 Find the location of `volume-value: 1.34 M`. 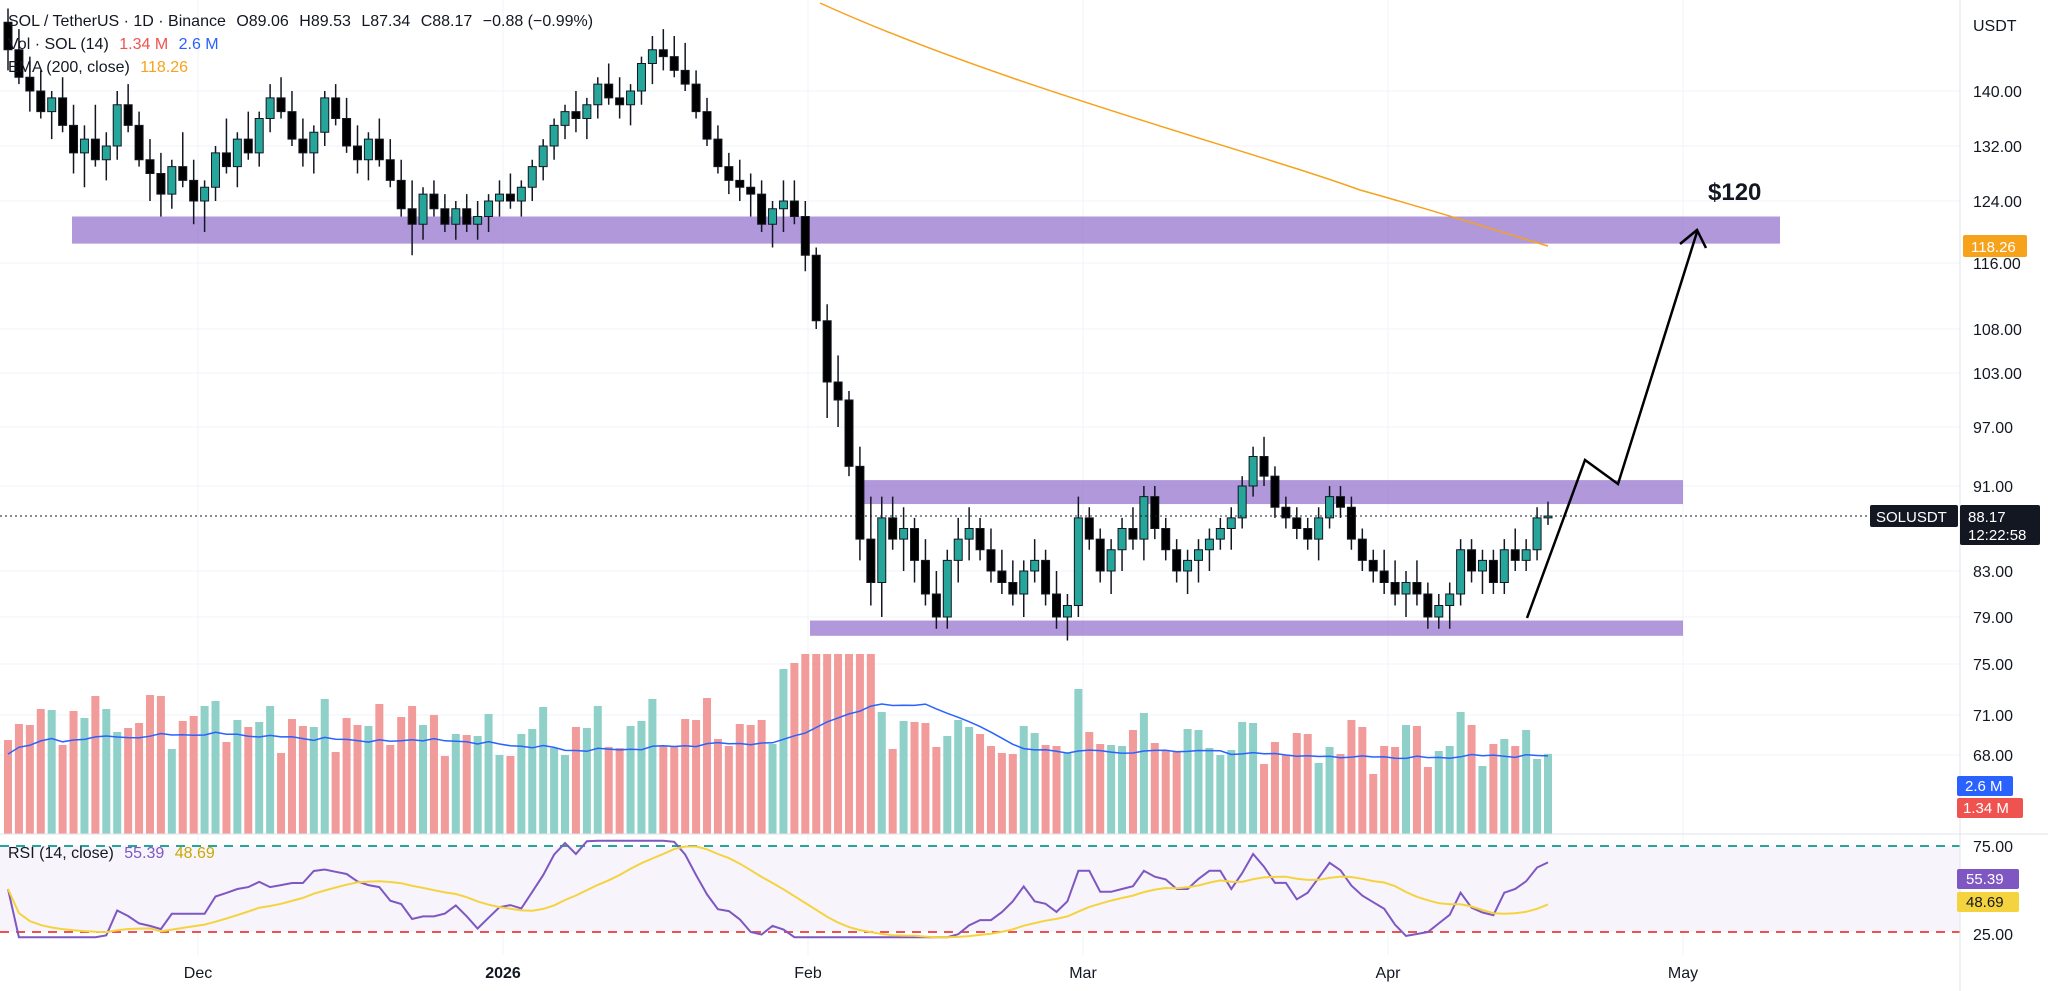

volume-value: 1.34 M is located at coordinates (144, 44).